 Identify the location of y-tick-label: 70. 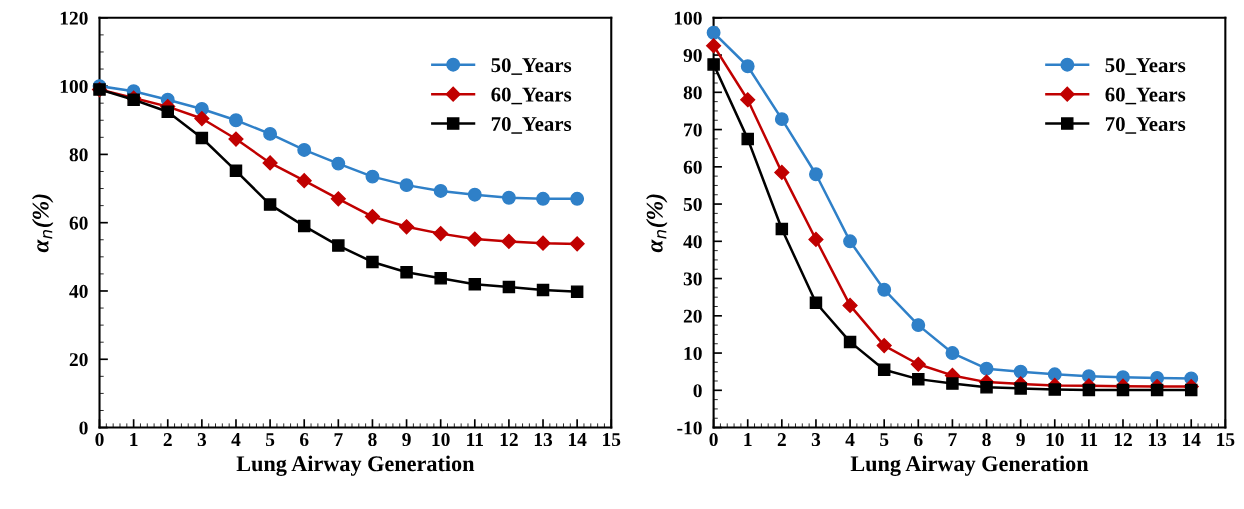
(693, 130).